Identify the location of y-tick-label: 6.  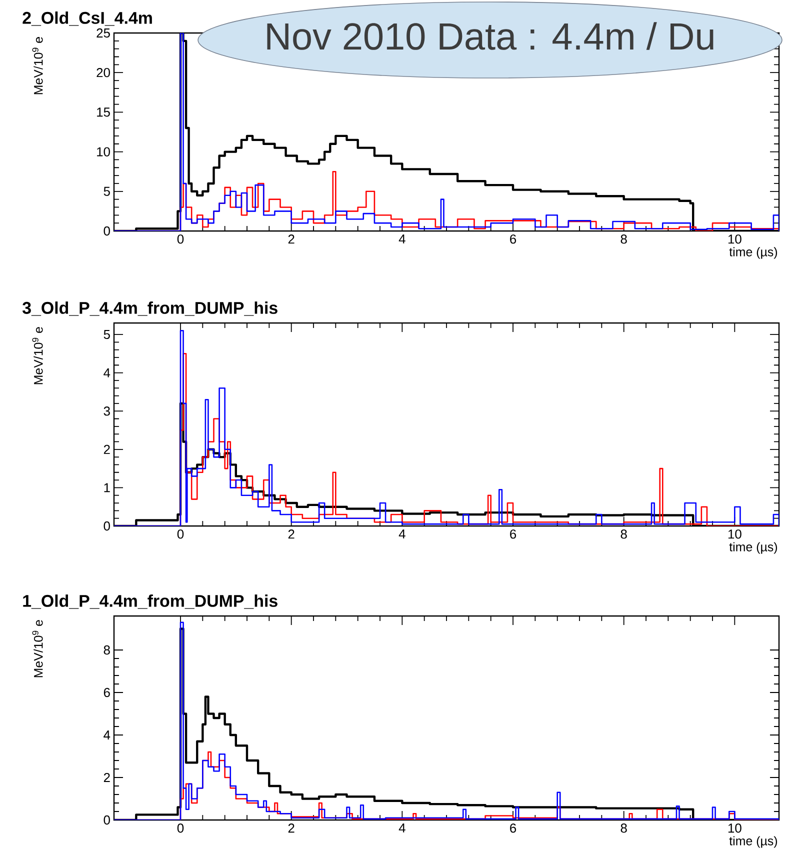
(107, 693).